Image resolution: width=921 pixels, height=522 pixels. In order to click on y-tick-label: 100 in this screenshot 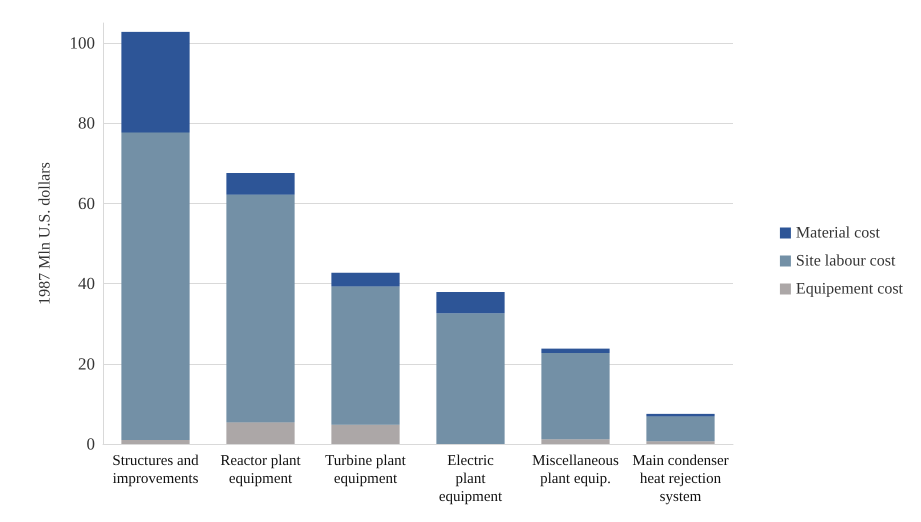, I will do `click(82, 43)`.